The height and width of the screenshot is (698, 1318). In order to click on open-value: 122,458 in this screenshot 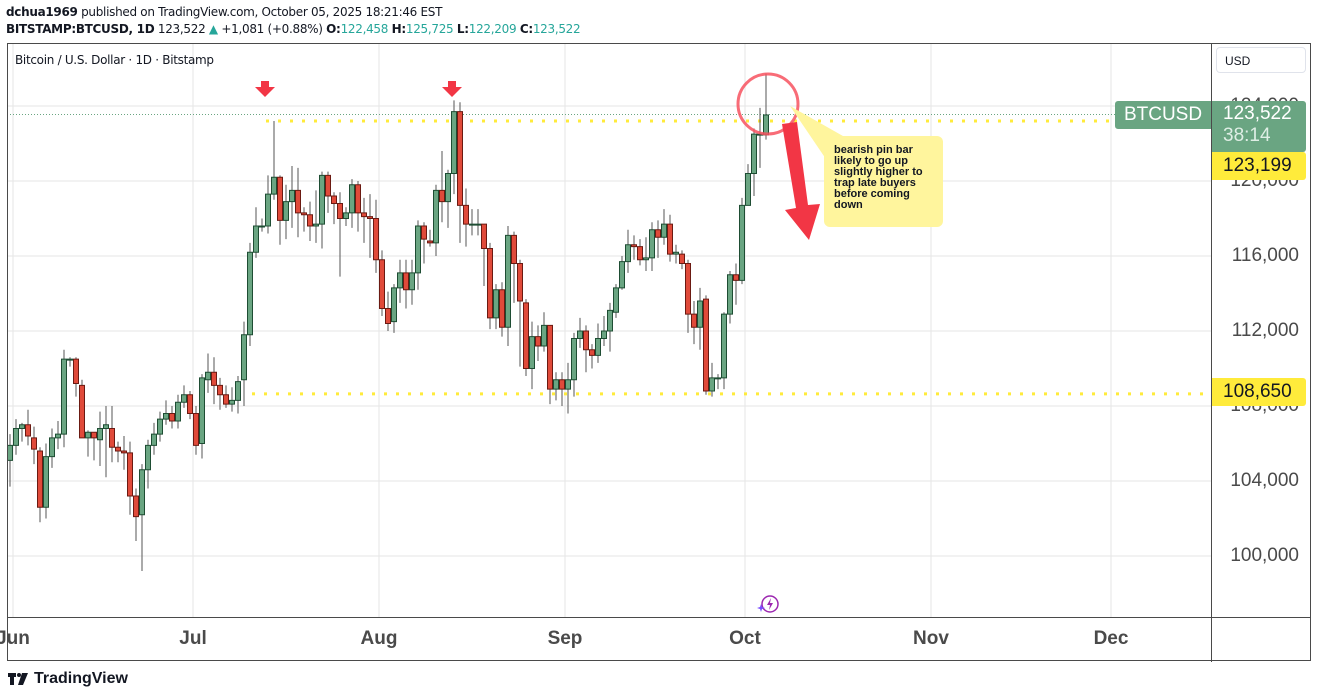, I will do `click(364, 29)`.